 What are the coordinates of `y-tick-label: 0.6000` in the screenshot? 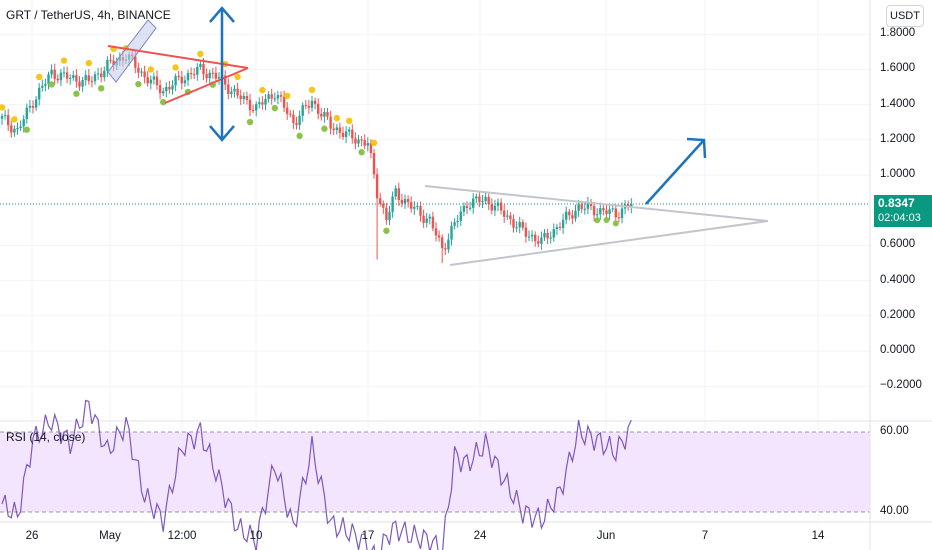 It's located at (898, 244).